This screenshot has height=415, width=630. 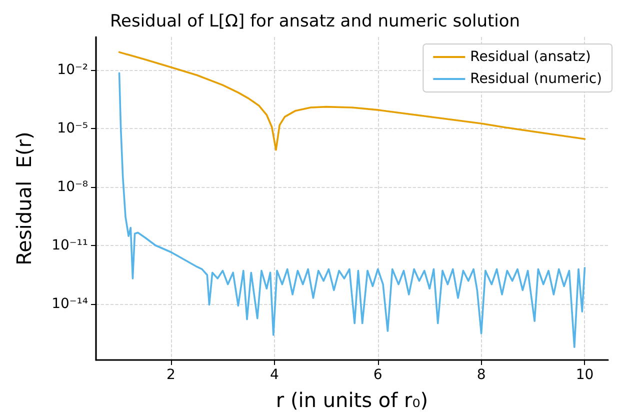 What do you see at coordinates (585, 375) in the screenshot?
I see `x-tick-label: 10` at bounding box center [585, 375].